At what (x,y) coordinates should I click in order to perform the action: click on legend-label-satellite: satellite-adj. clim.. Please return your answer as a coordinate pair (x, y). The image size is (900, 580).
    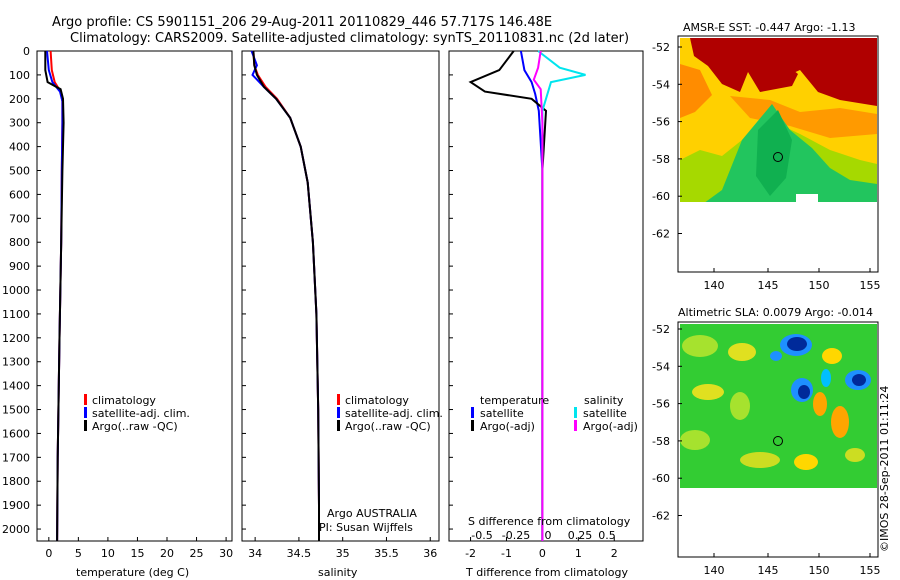
    Looking at the image, I should click on (394, 413).